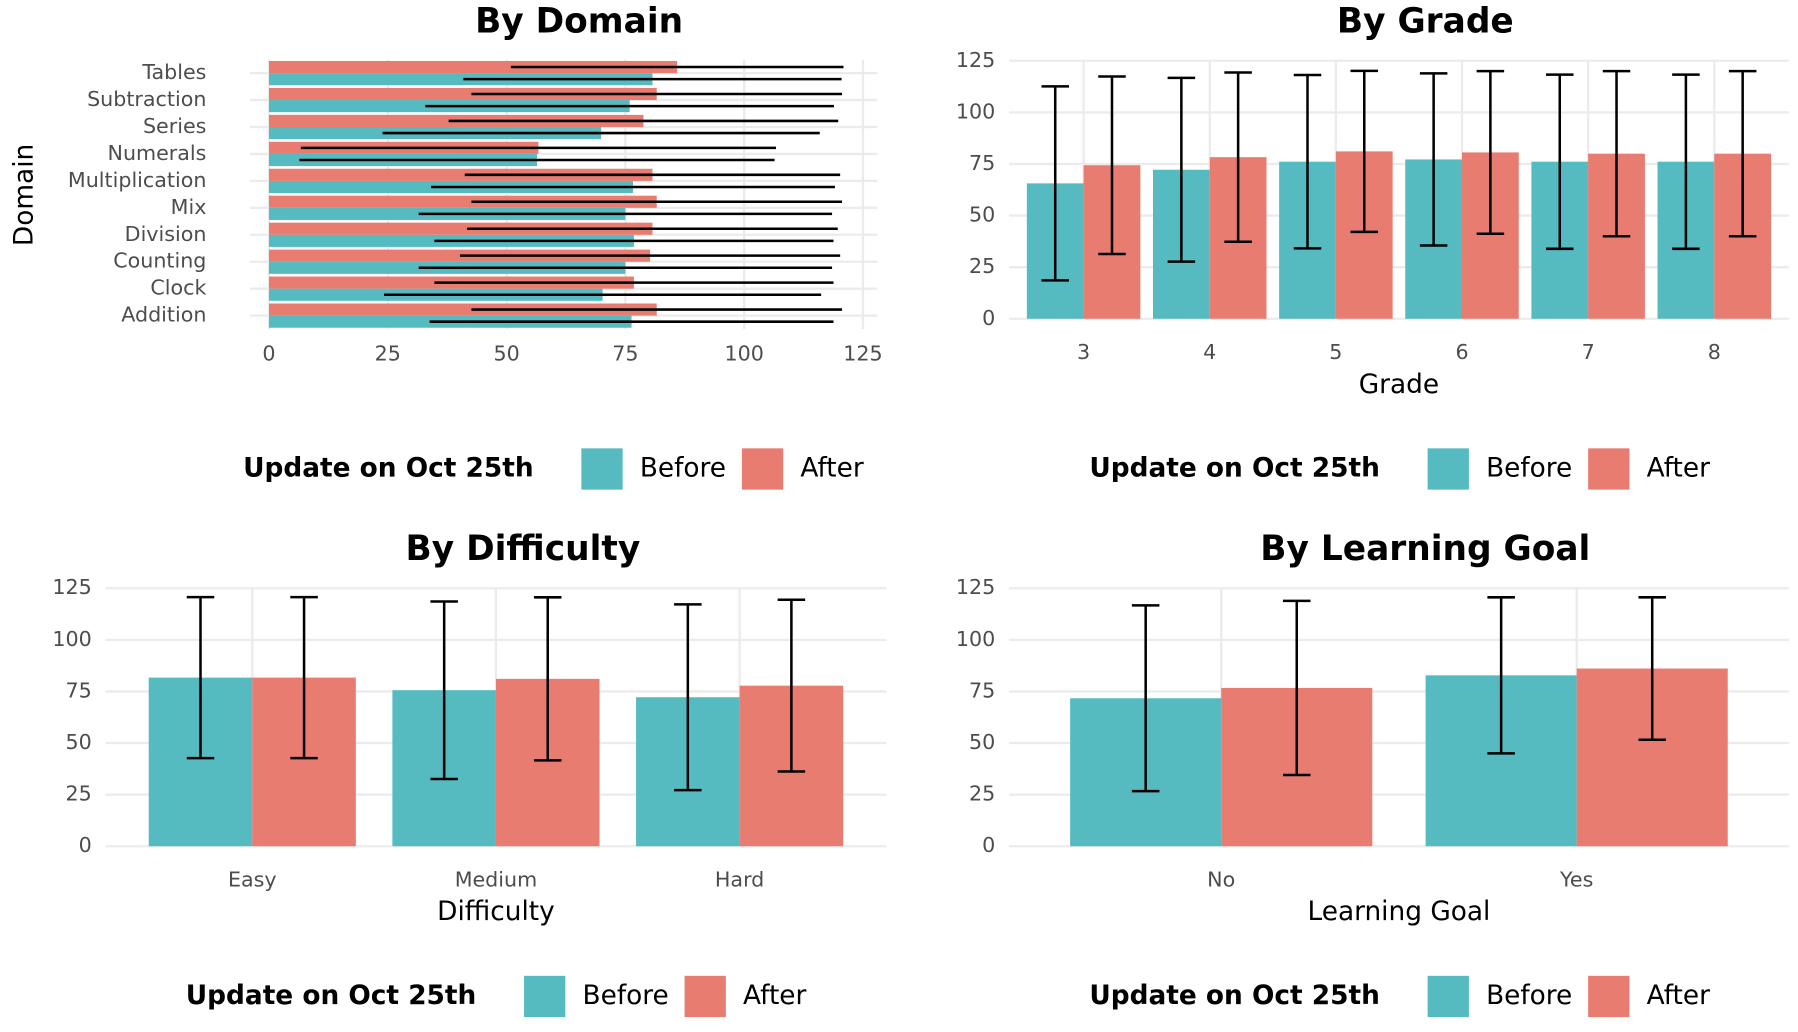 Image resolution: width=1798 pixels, height=1032 pixels. What do you see at coordinates (1335, 352) in the screenshot?
I see `x-tick-label: 5` at bounding box center [1335, 352].